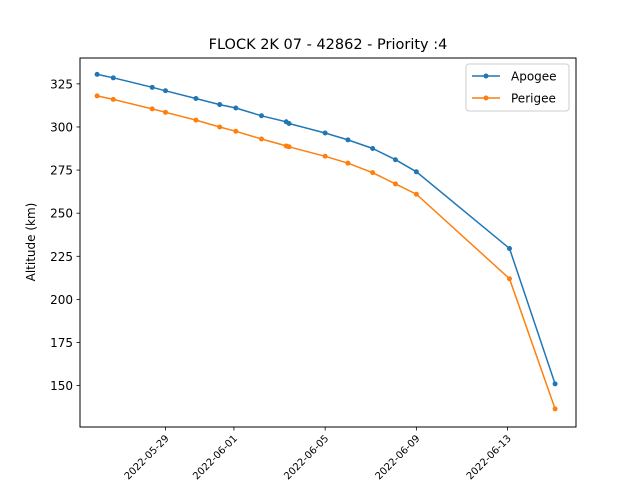 The image size is (640, 480). I want to click on y-axis: 150 175 200 225 250 275 300 325, so click(65, 235).